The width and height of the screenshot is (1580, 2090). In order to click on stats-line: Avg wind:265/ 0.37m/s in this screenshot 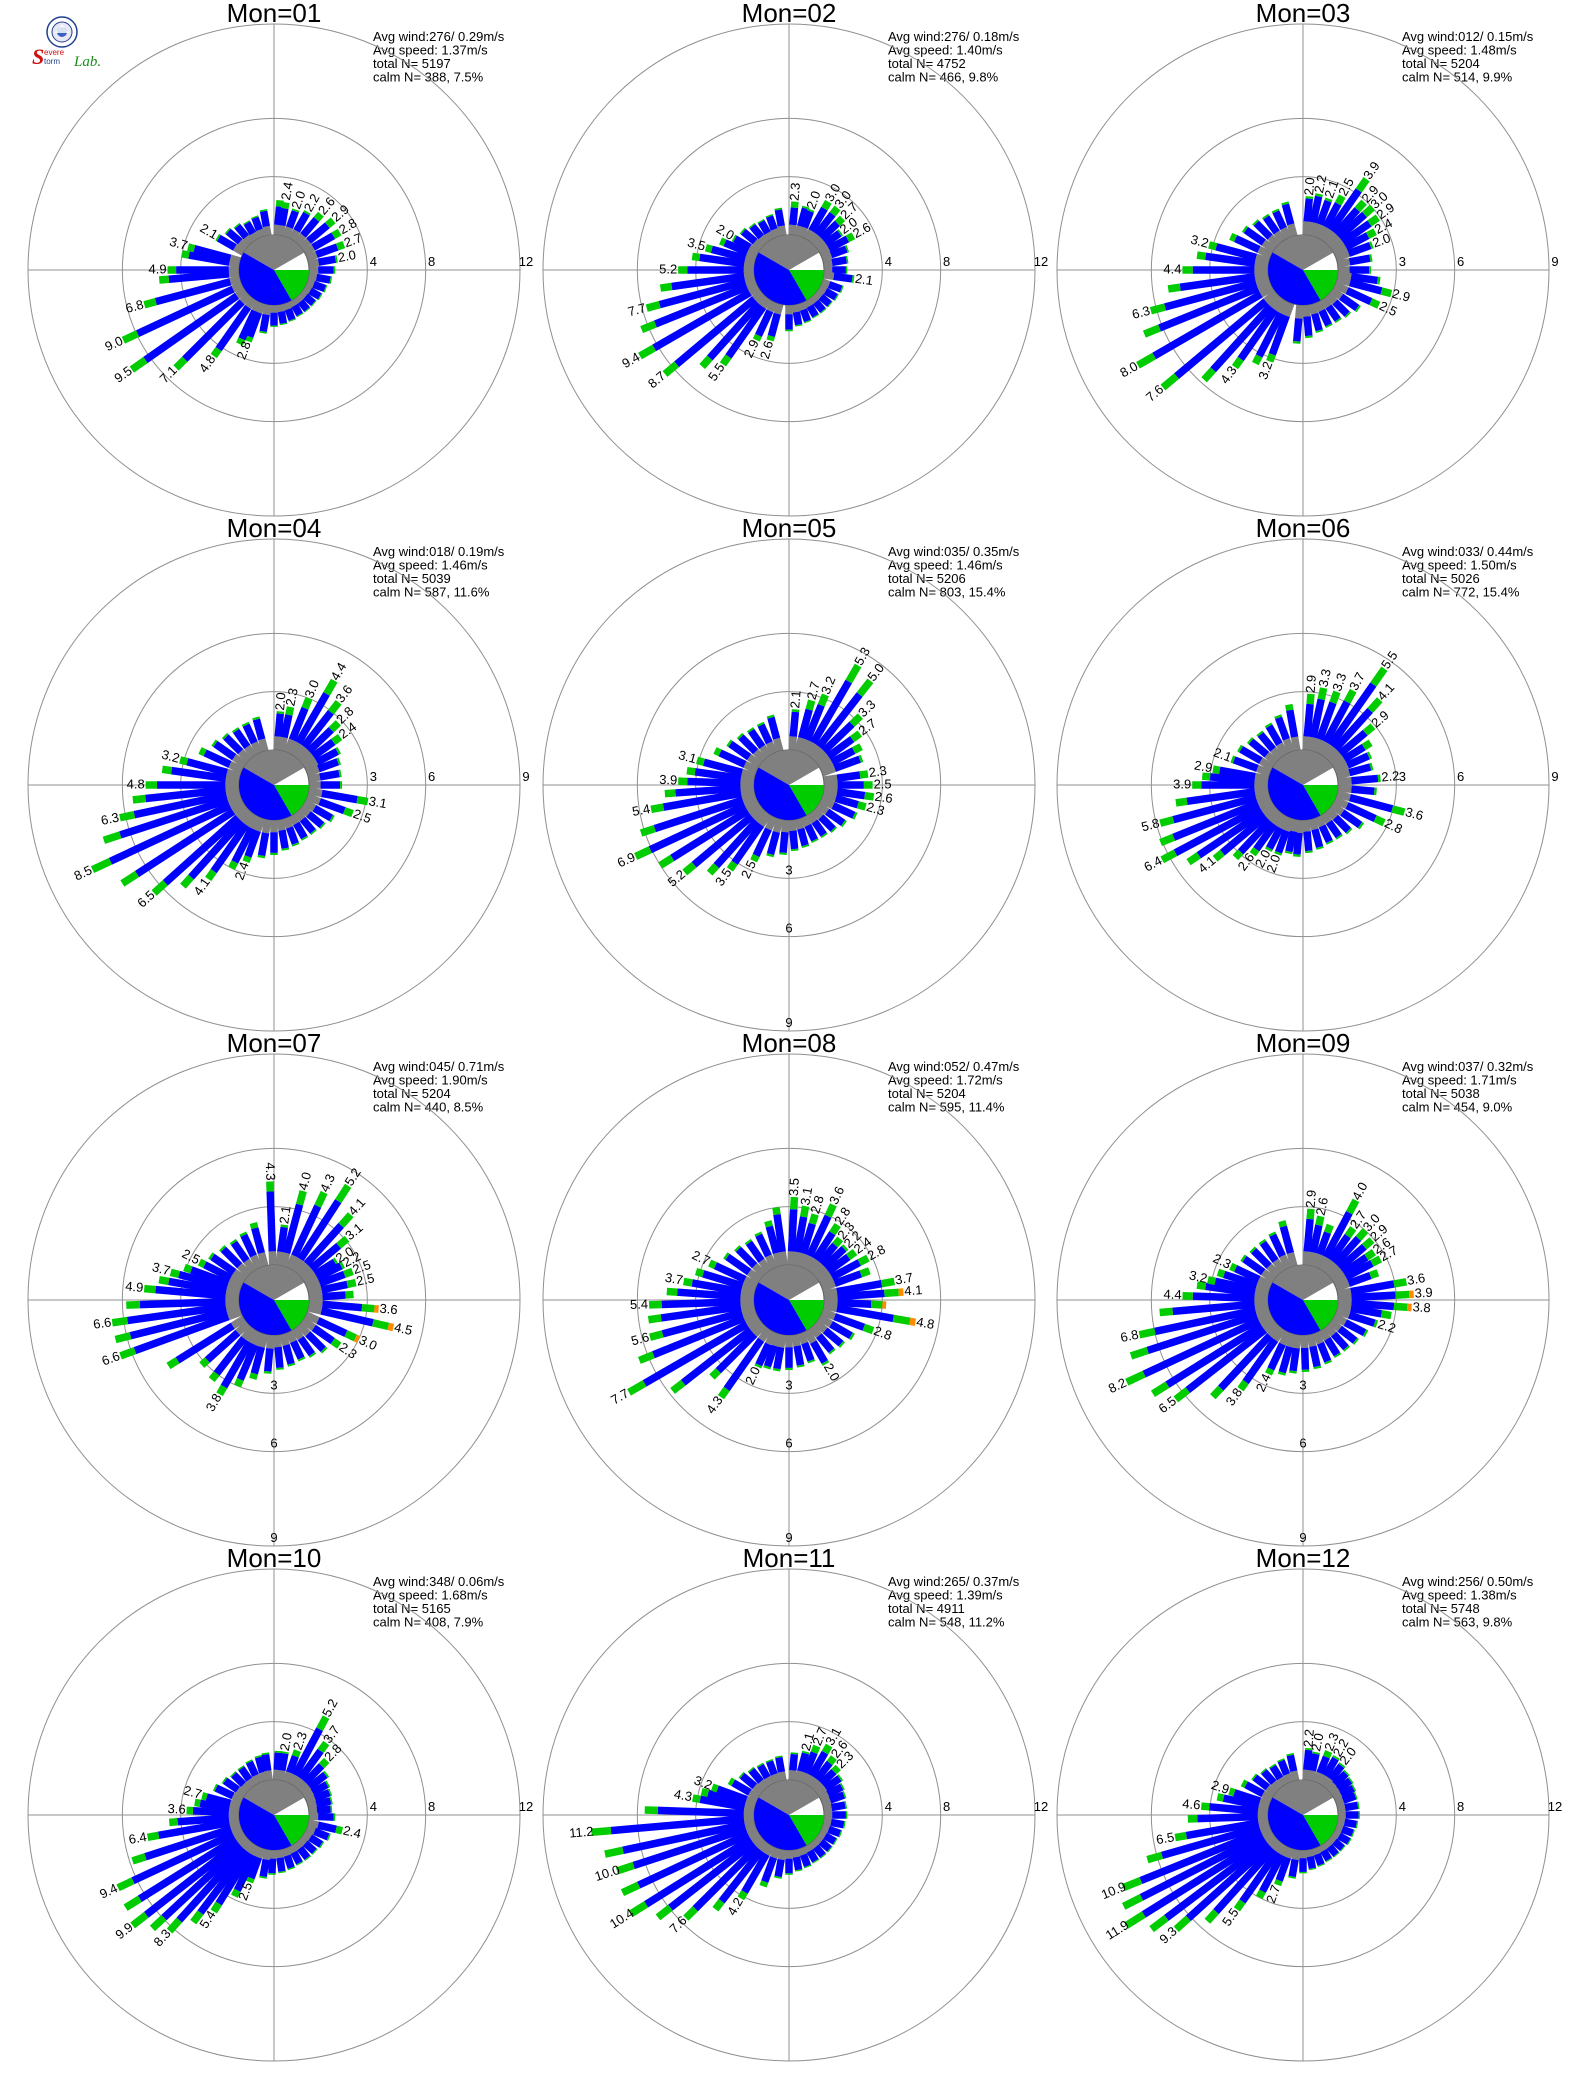, I will do `click(954, 1581)`.